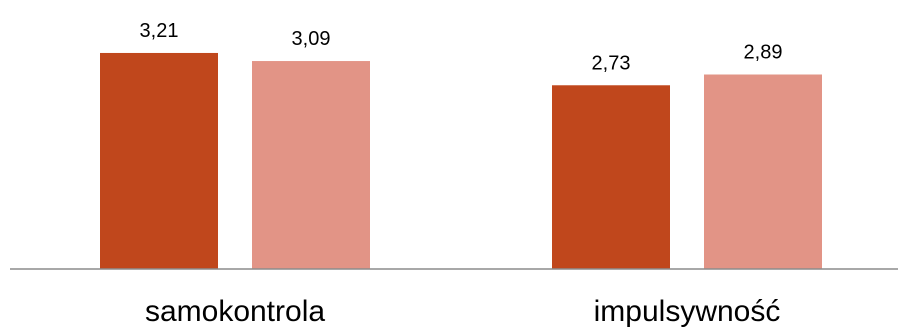 The height and width of the screenshot is (333, 908). Describe the element at coordinates (461, 47) in the screenshot. I see `value-labels-group: 3,21 3,09 2,73 2,89` at that location.